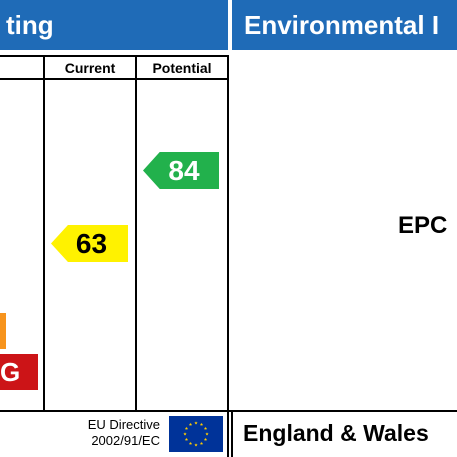  Describe the element at coordinates (123, 424) in the screenshot. I see `eu-directive-line1: EU Directive` at that location.